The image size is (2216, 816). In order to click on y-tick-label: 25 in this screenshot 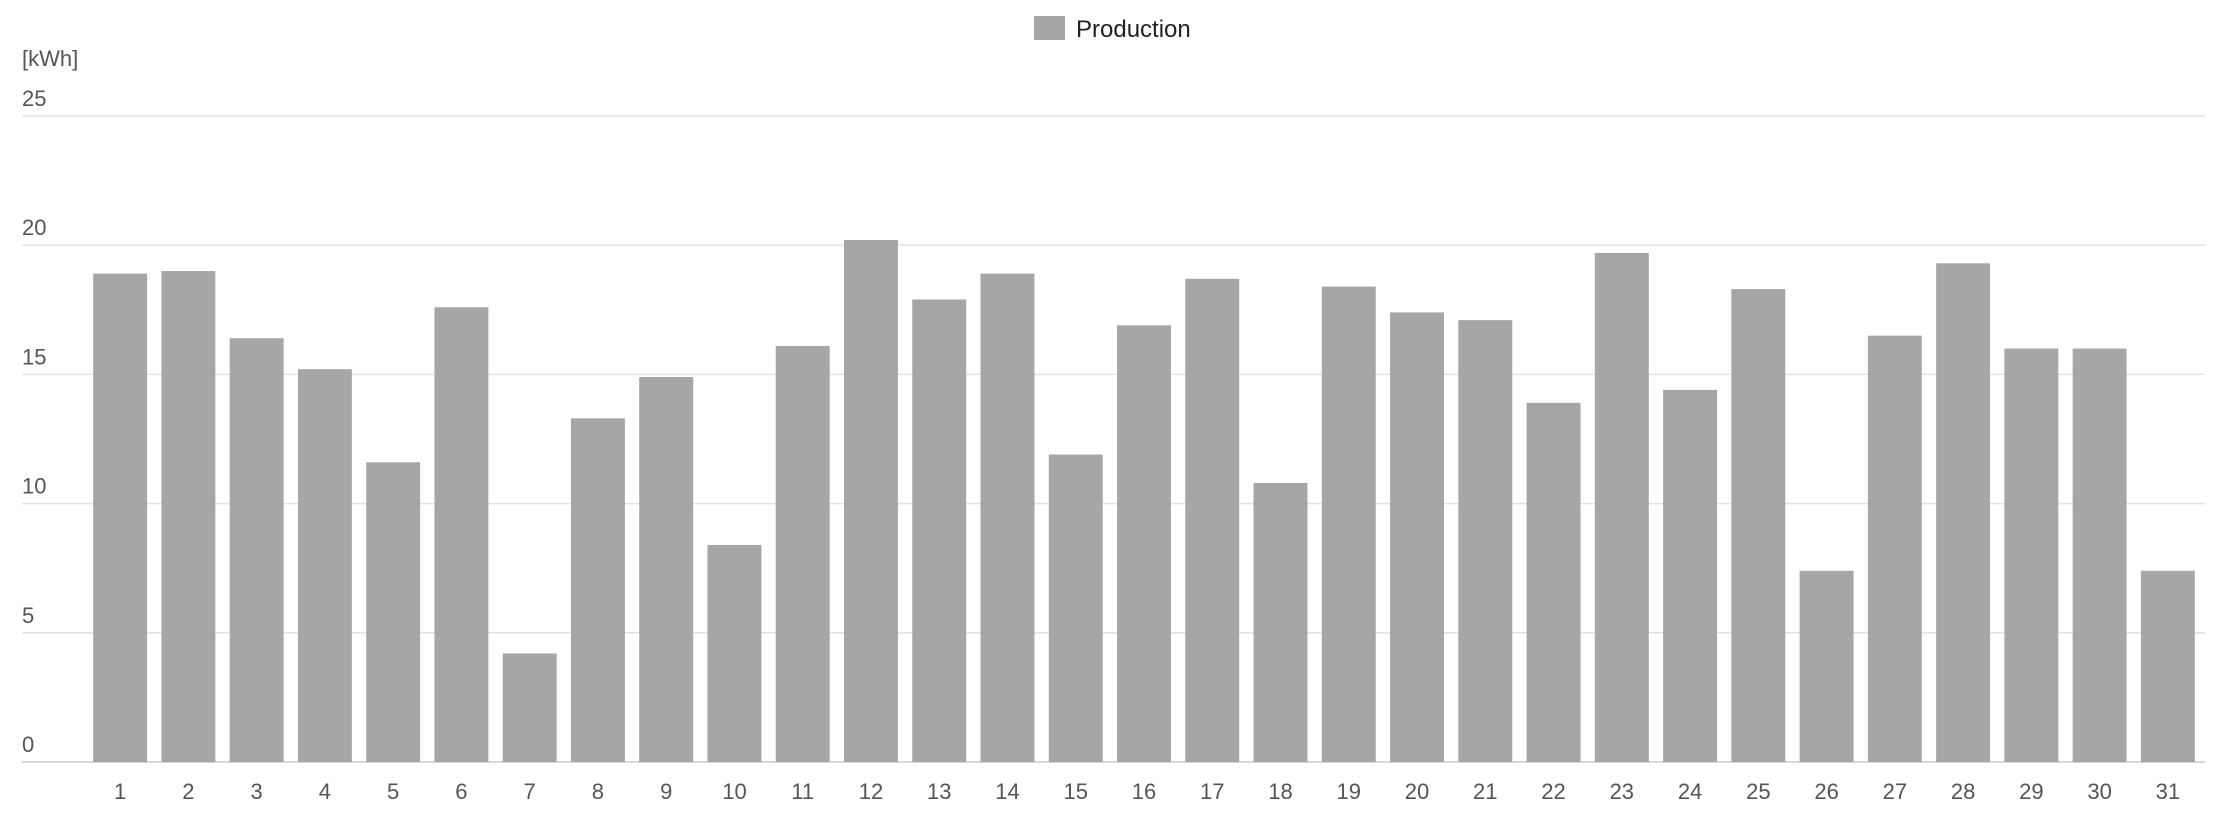, I will do `click(34, 98)`.